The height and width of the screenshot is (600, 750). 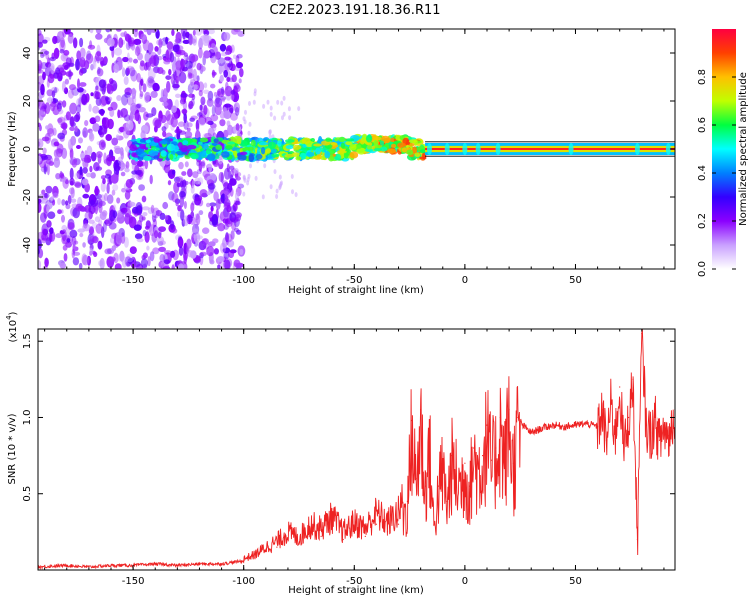 I want to click on snr-y-multiplier: (x104), so click(x=12, y=326).